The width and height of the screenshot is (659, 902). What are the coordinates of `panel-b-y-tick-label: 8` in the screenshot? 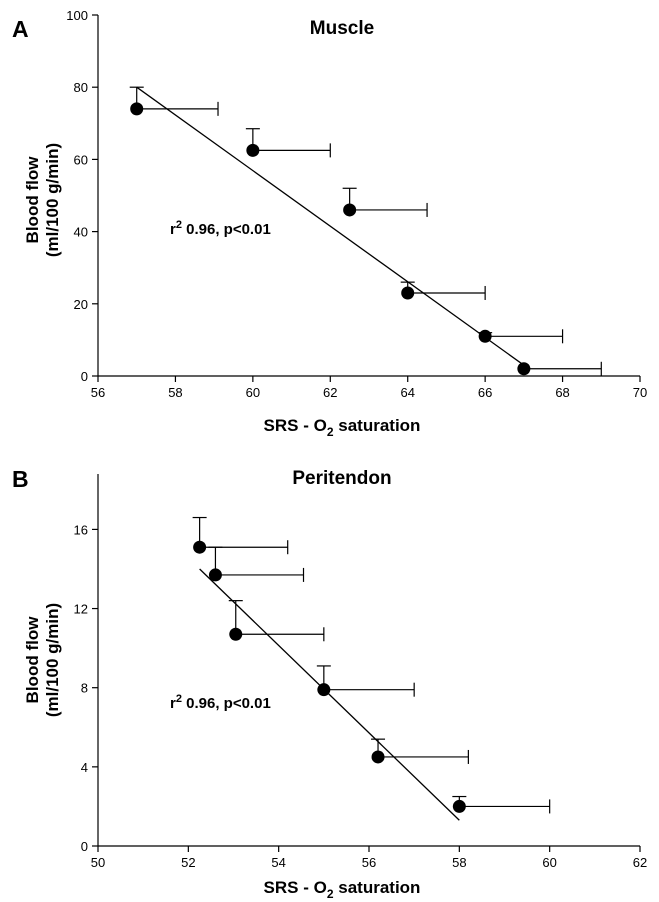 It's located at (84, 688).